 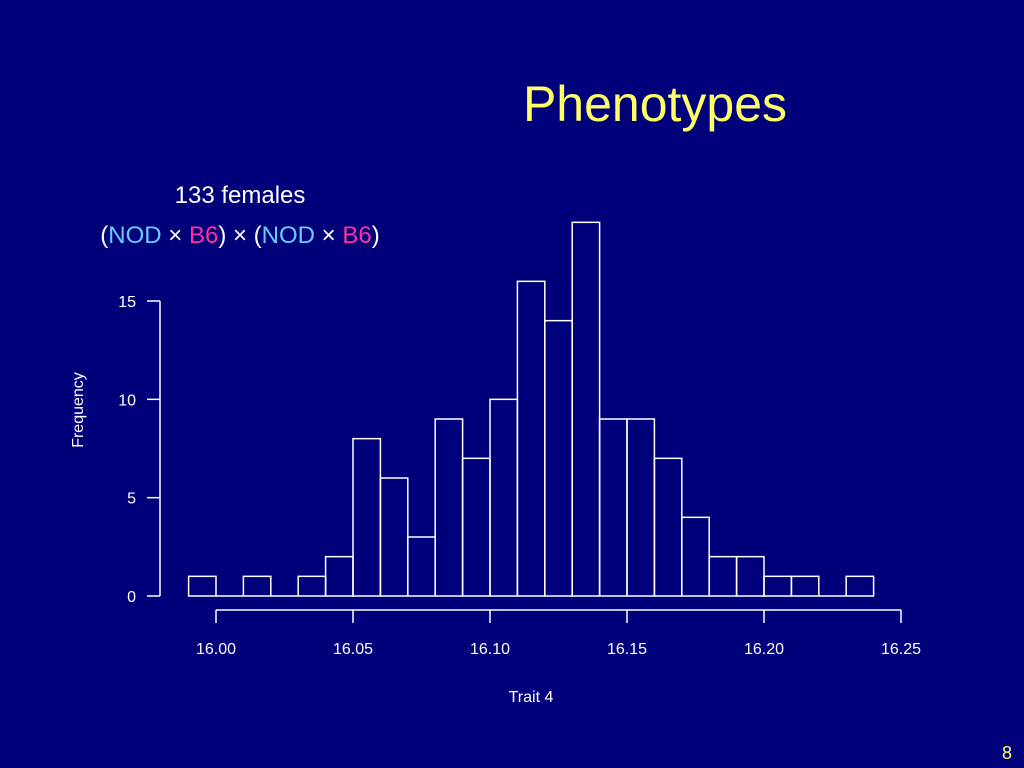 I want to click on sample-size-label: 133 females, so click(x=240, y=195).